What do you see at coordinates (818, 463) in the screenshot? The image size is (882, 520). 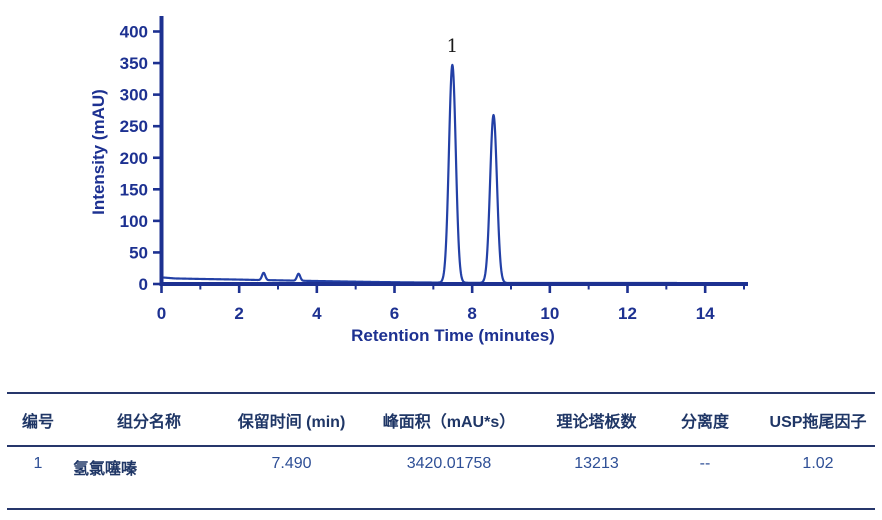 I see `cell-7: 1.02` at bounding box center [818, 463].